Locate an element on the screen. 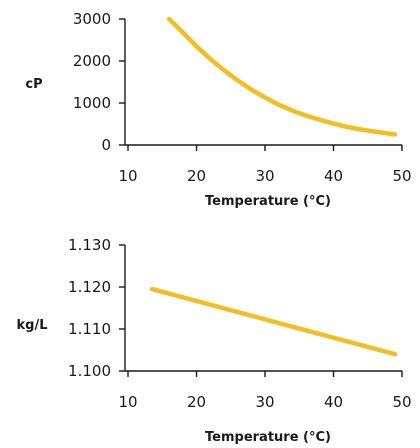 This screenshot has width=420, height=448. density-x-axis-title: Temperature (°C) is located at coordinates (268, 437).